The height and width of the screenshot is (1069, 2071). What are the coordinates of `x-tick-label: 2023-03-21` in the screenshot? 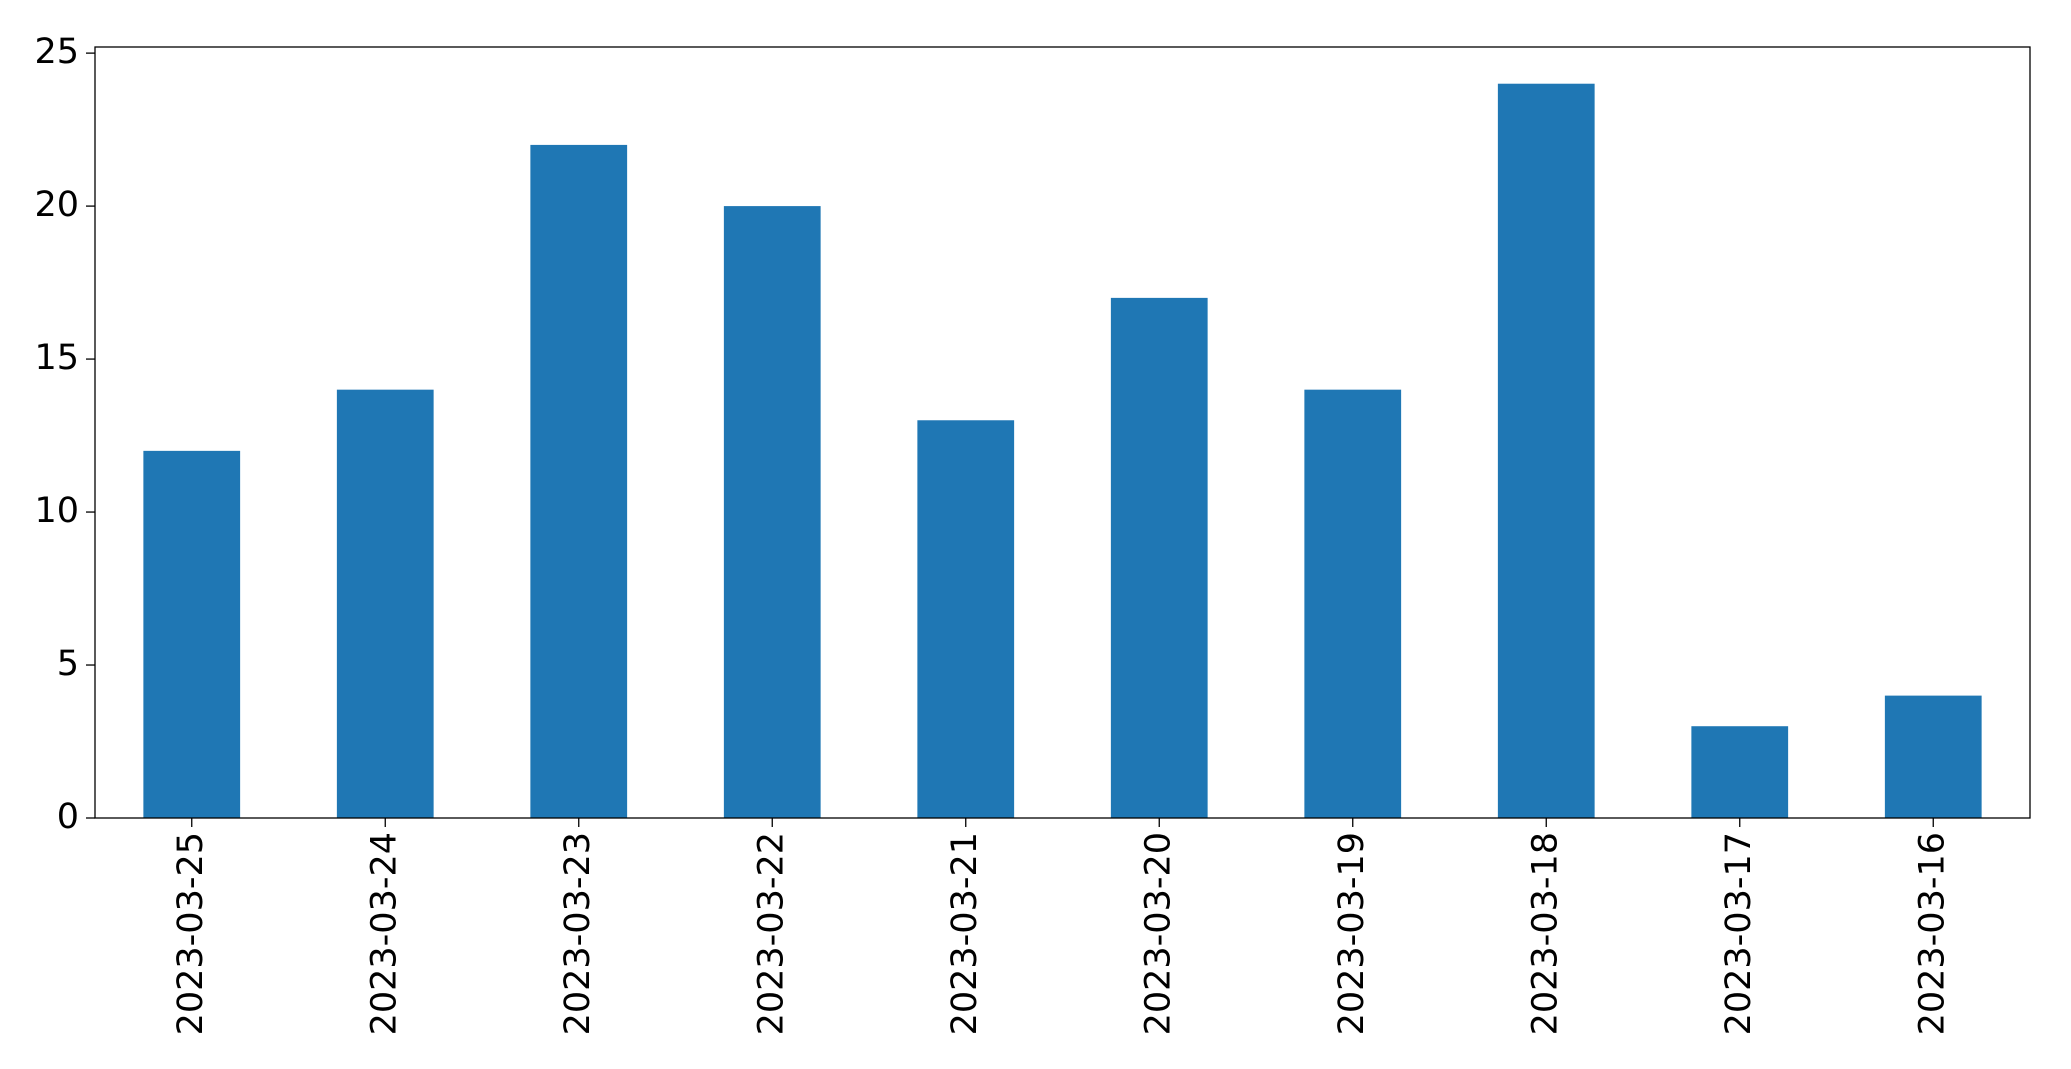 It's located at (965, 933).